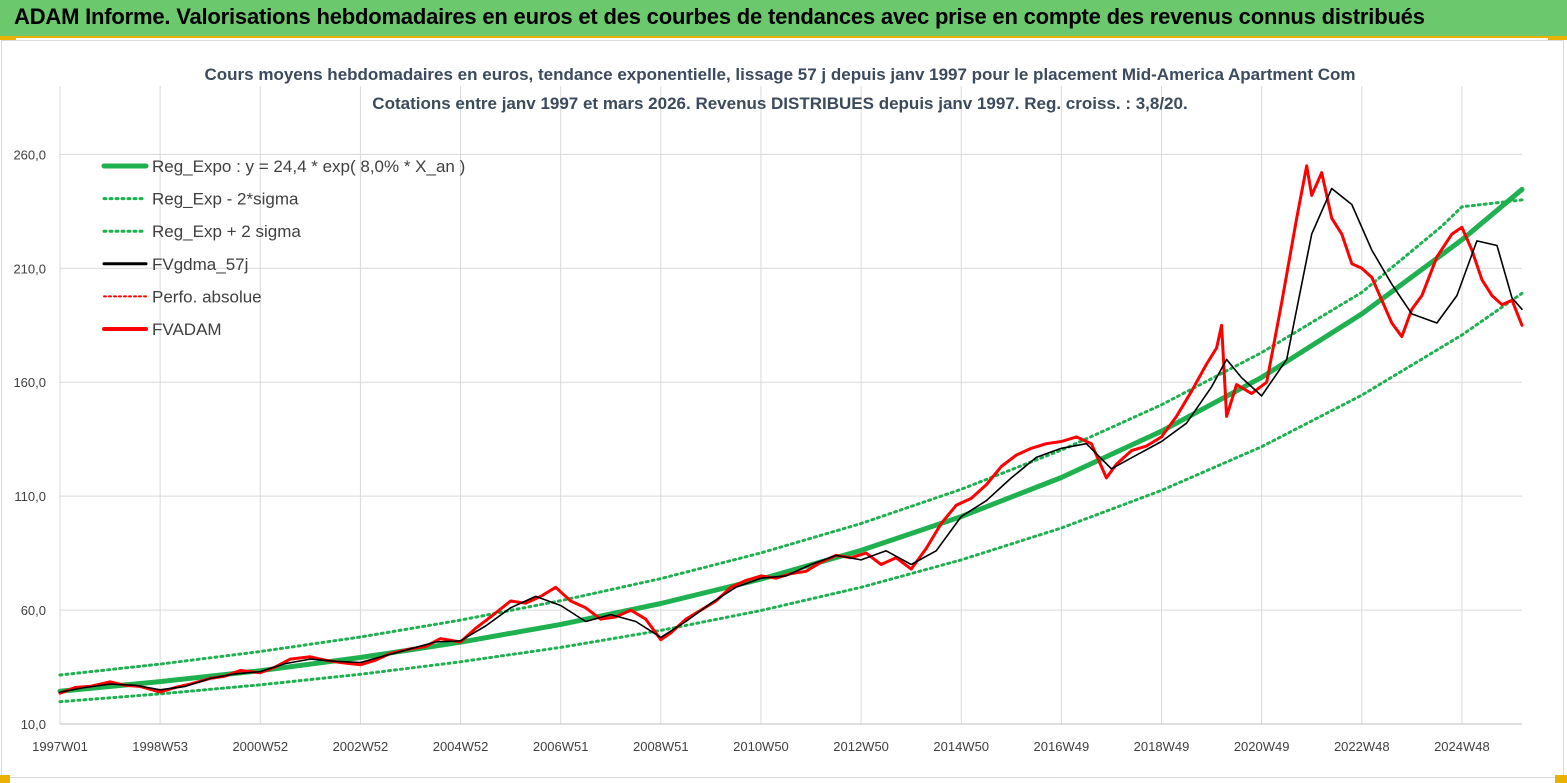 This screenshot has height=783, width=1567. I want to click on x-tick-label: 2016W49, so click(1062, 746).